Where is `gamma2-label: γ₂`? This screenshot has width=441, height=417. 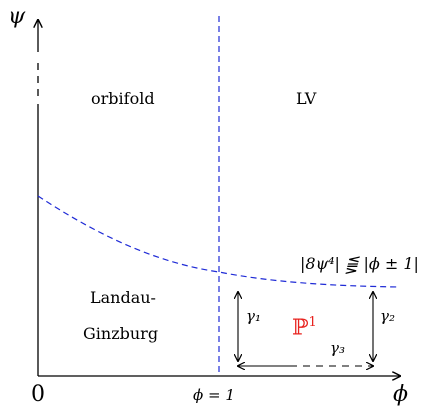
gamma2-label: γ₂ is located at coordinates (387, 316).